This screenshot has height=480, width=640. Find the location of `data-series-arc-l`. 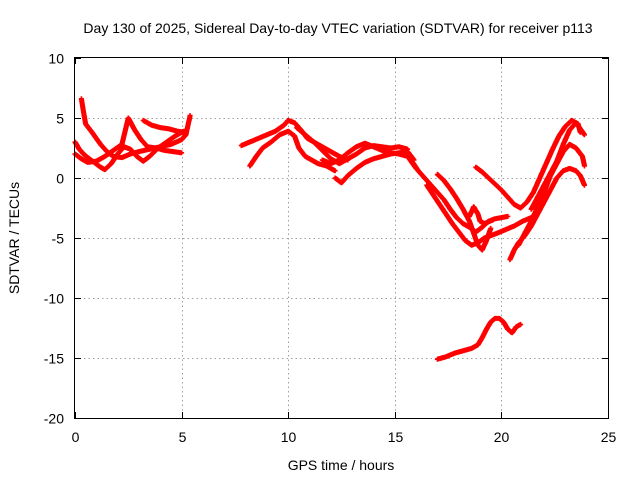

data-series-arc-l is located at coordinates (464, 212).